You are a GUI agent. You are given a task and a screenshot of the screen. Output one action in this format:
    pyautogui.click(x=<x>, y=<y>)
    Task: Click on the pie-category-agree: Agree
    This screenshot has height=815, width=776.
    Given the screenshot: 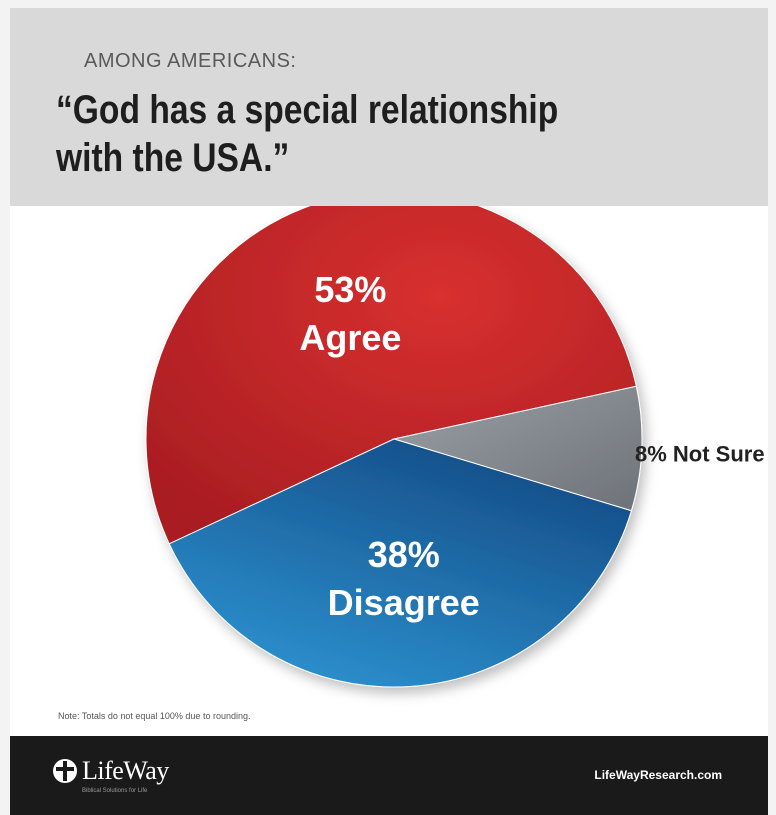 What is the action you would take?
    pyautogui.click(x=350, y=337)
    